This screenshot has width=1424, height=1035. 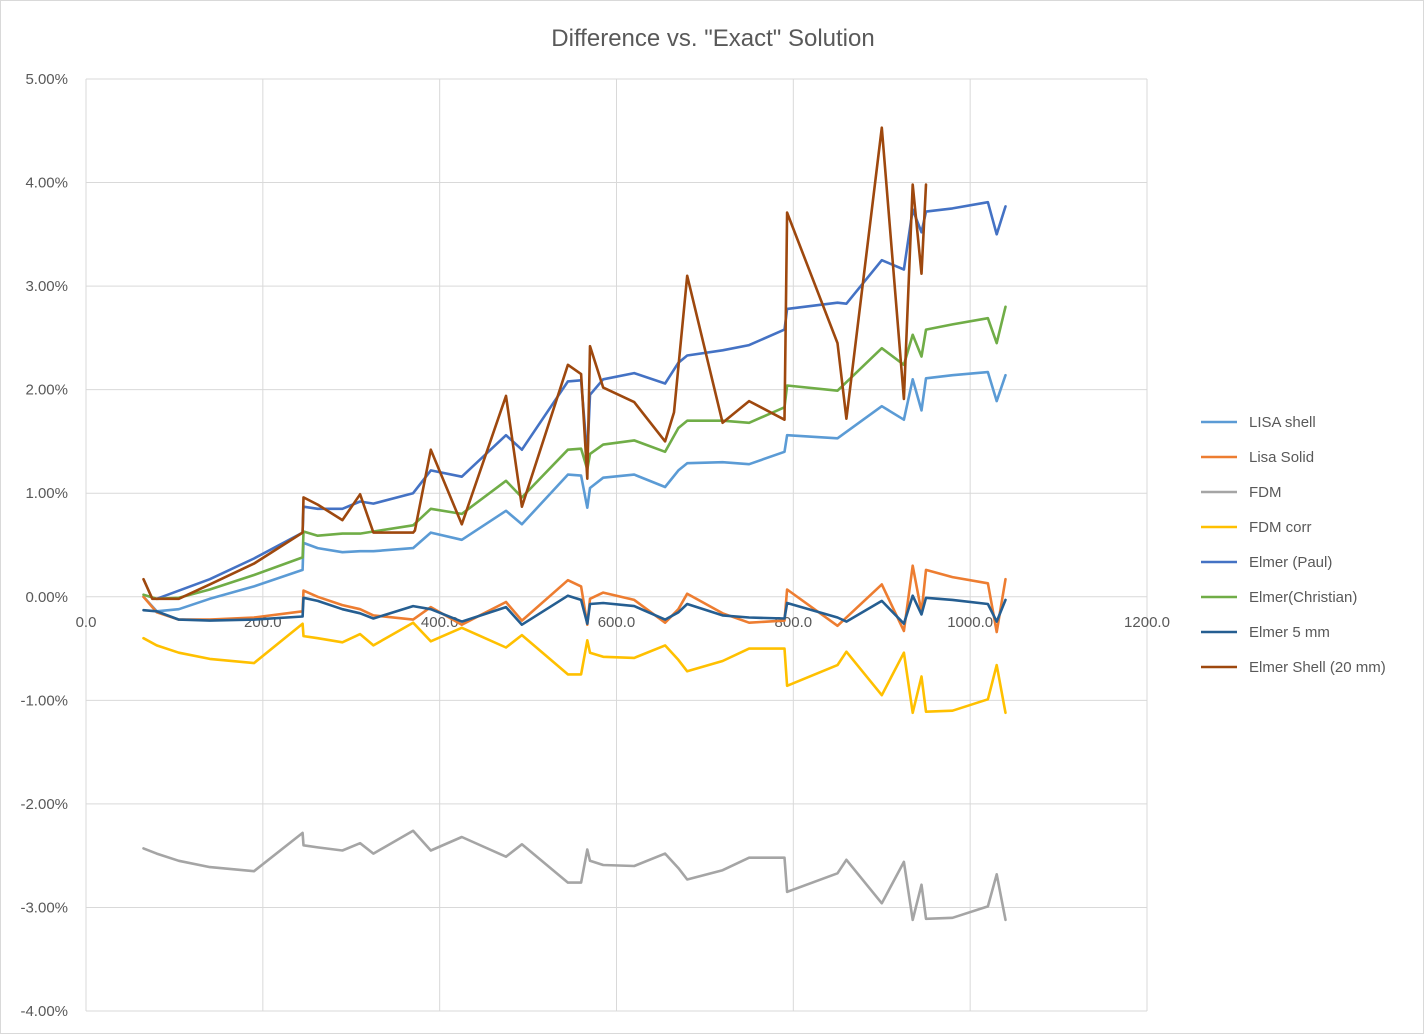 What do you see at coordinates (46, 493) in the screenshot?
I see `y-tick-label: 1.00%` at bounding box center [46, 493].